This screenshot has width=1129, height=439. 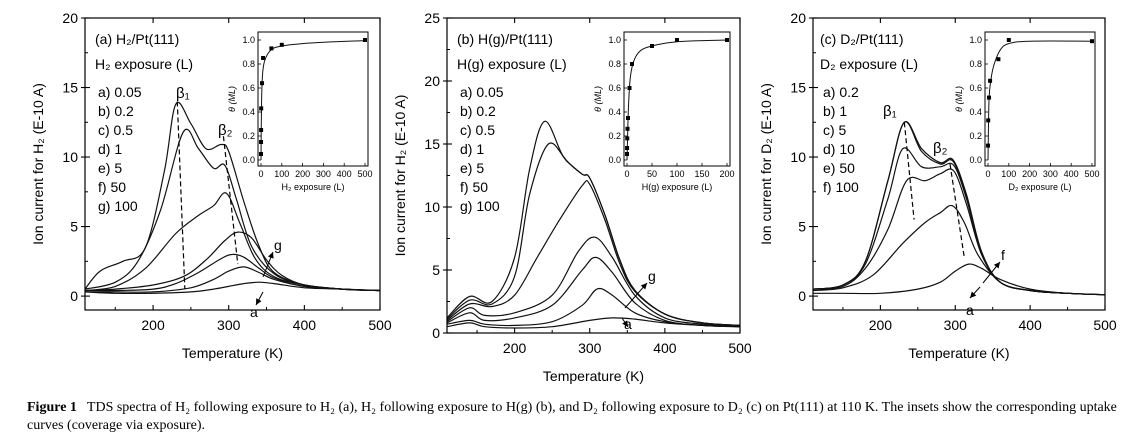 What do you see at coordinates (74, 296) in the screenshot?
I see `y-tick-label: 0` at bounding box center [74, 296].